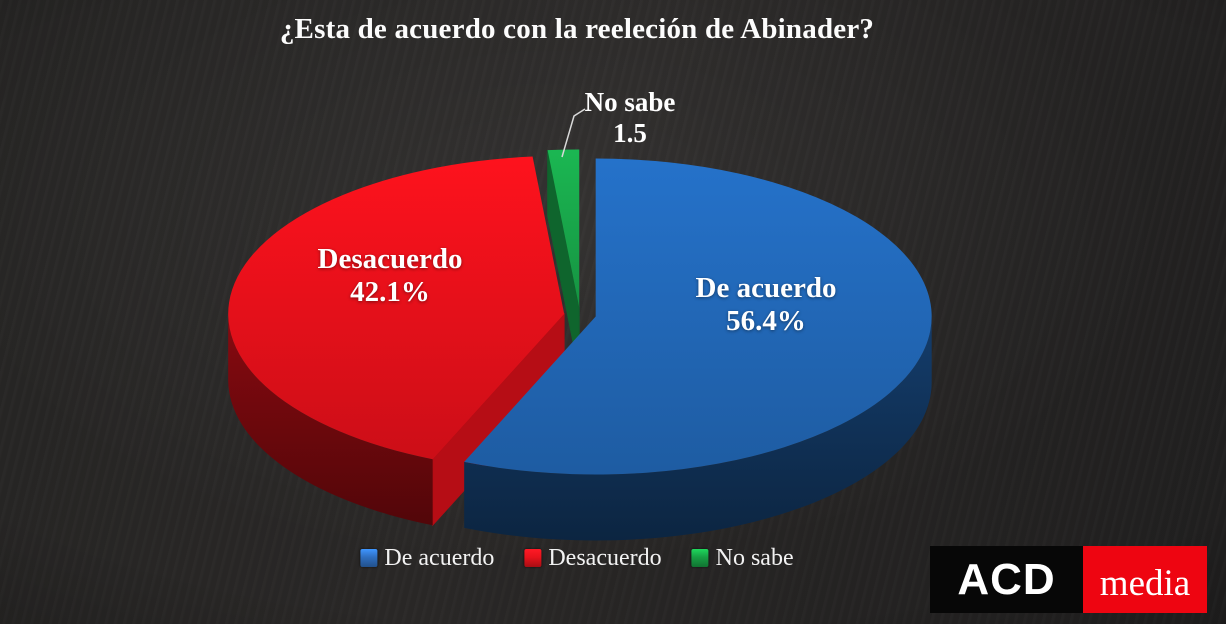 This screenshot has width=1226, height=624. I want to click on logo-primary-text: ACD, so click(1006, 579).